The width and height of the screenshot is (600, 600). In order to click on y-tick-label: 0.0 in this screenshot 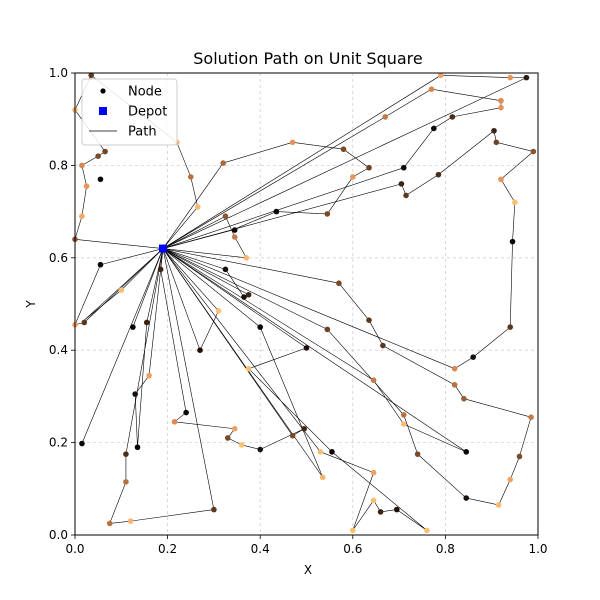, I will do `click(58, 535)`.